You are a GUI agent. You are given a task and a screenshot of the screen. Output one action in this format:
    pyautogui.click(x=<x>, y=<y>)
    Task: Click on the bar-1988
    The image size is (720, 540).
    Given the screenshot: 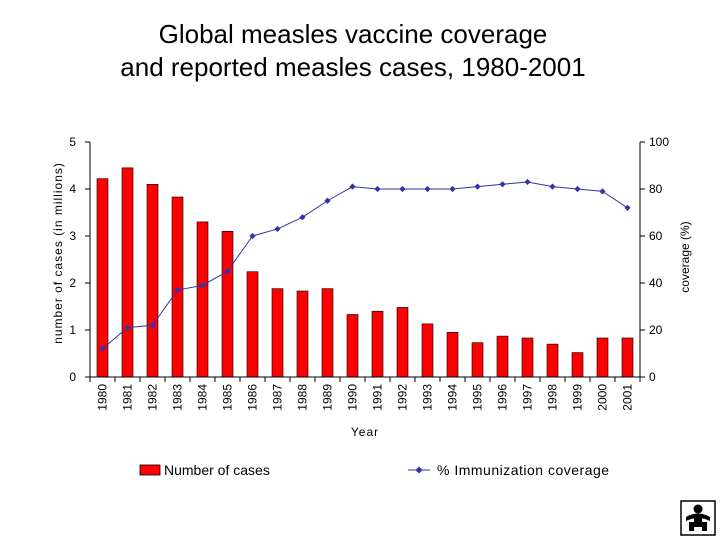 What is the action you would take?
    pyautogui.click(x=302, y=334)
    